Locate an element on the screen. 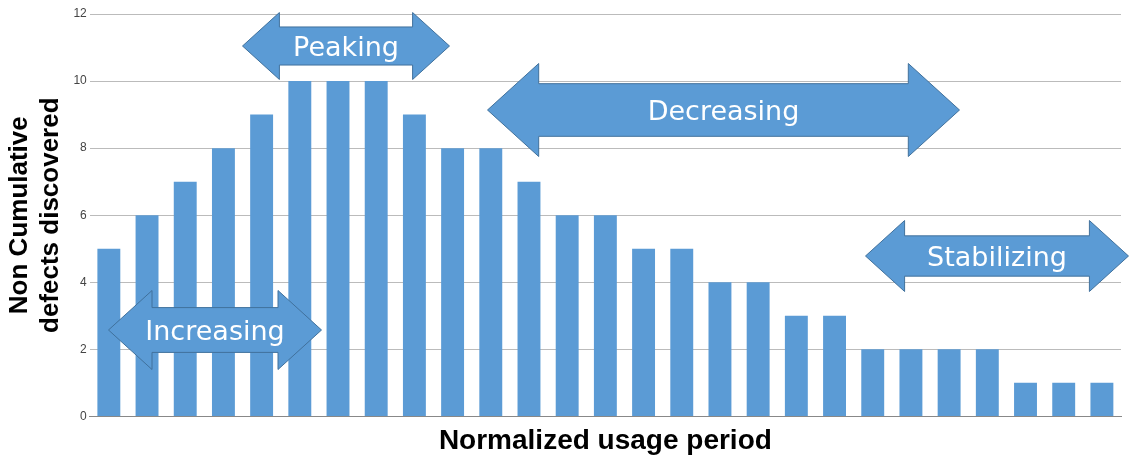 This screenshot has width=1129, height=458. annotation: Stabilizing is located at coordinates (997, 256).